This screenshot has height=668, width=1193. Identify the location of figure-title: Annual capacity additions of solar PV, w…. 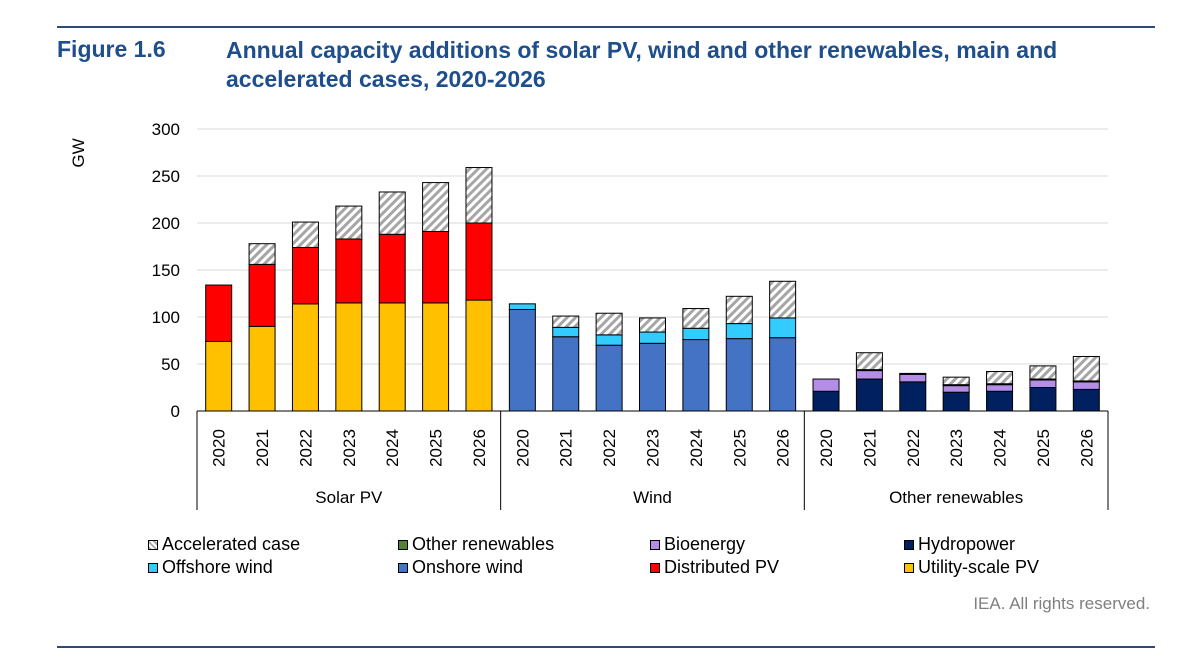
(642, 64).